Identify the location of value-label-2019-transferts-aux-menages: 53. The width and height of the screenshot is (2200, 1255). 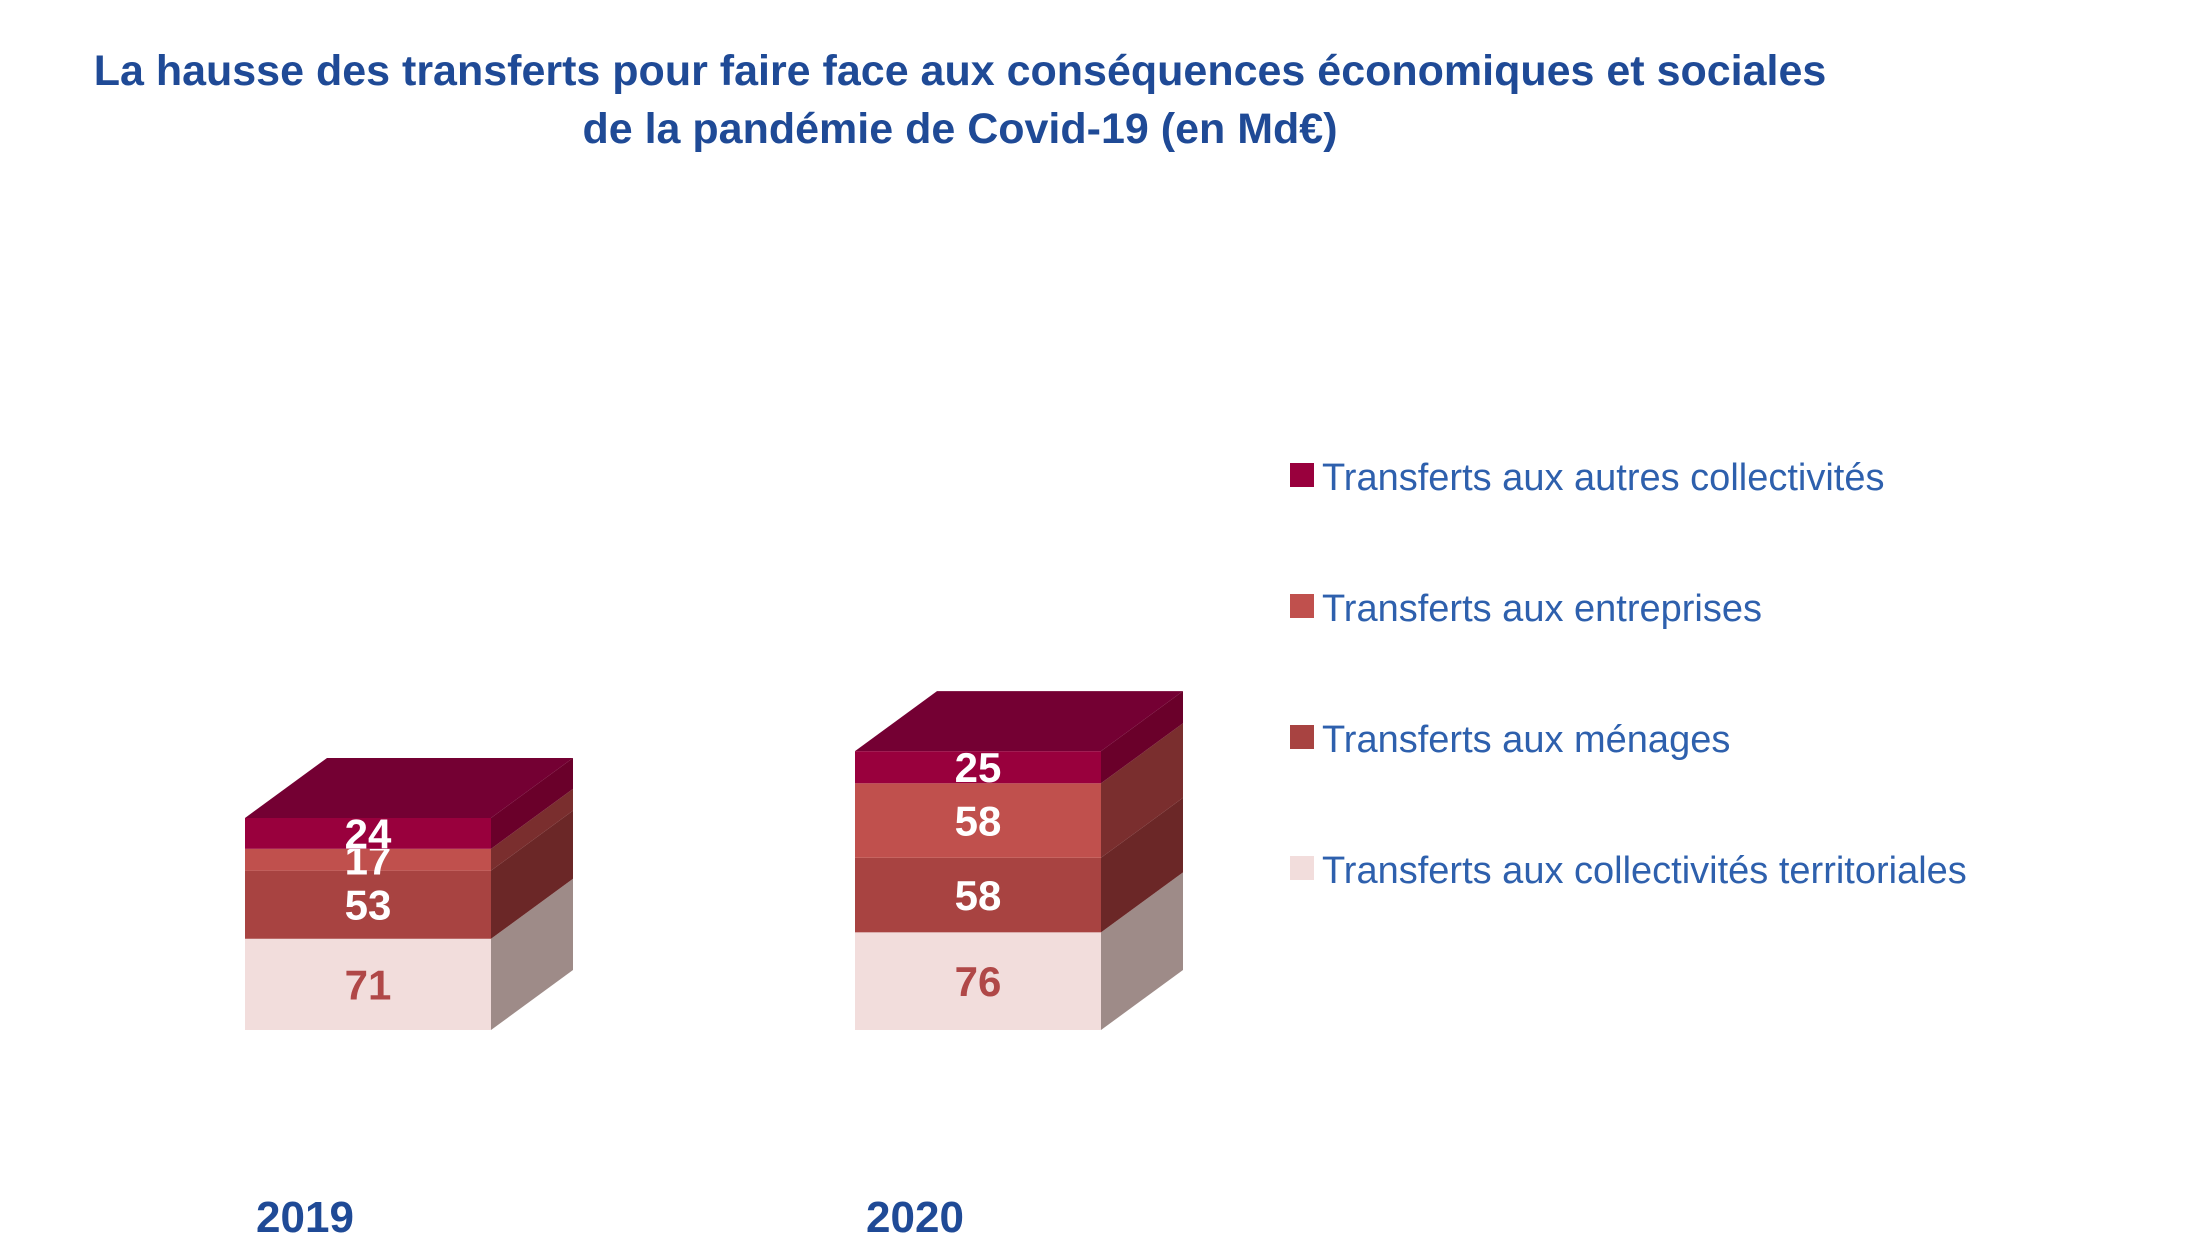
(368, 905).